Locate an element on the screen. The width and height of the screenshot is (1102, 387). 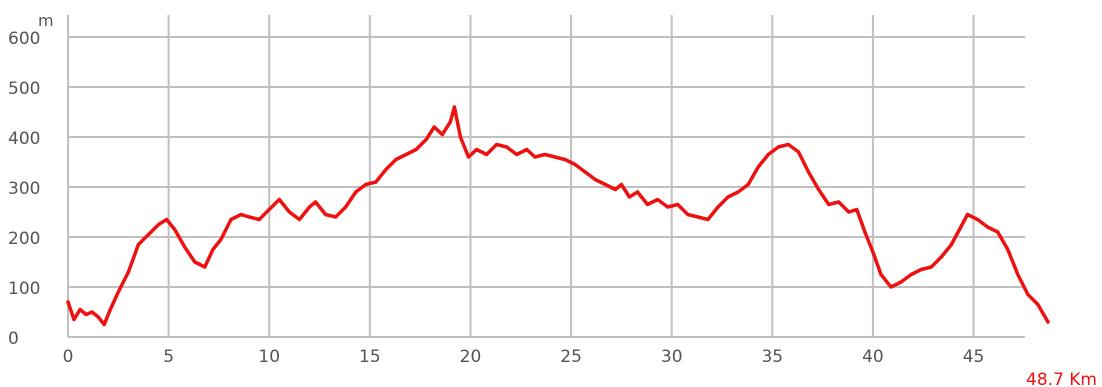
y-tick-label: 100 is located at coordinates (24, 289).